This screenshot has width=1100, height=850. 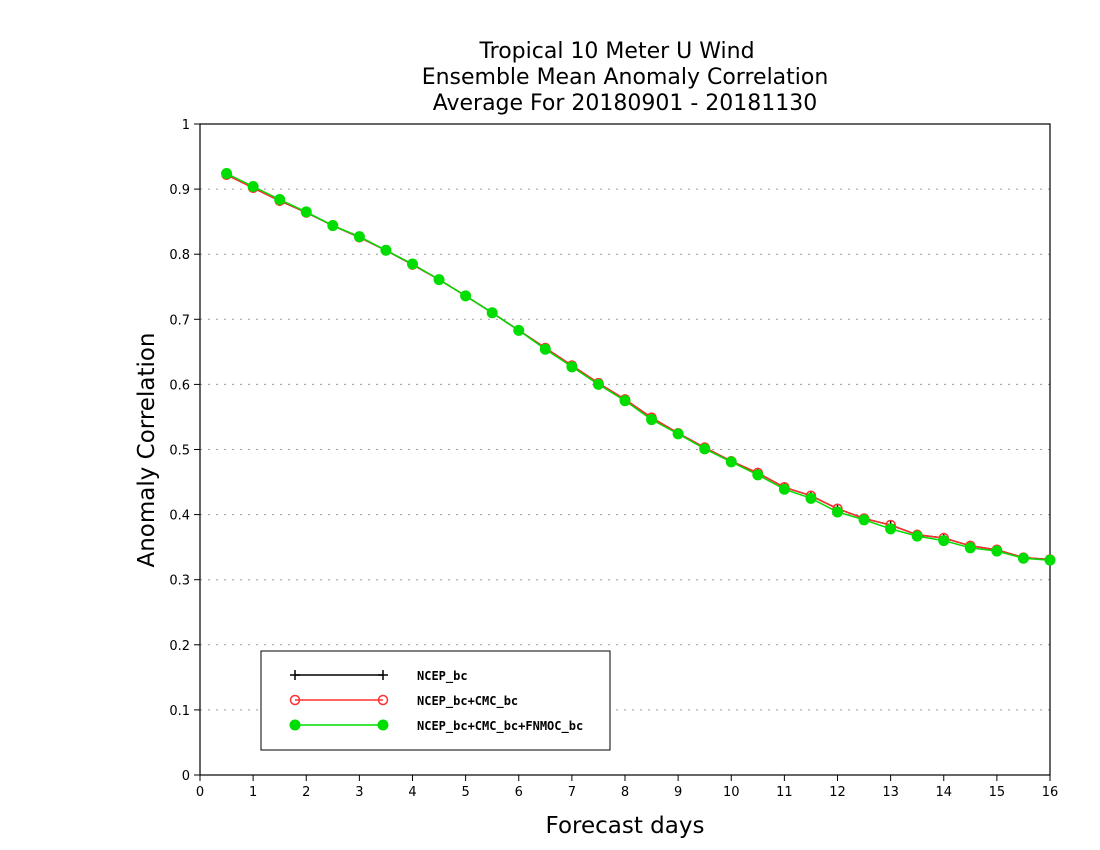 I want to click on x-axis-label: Forecast days, so click(x=625, y=826).